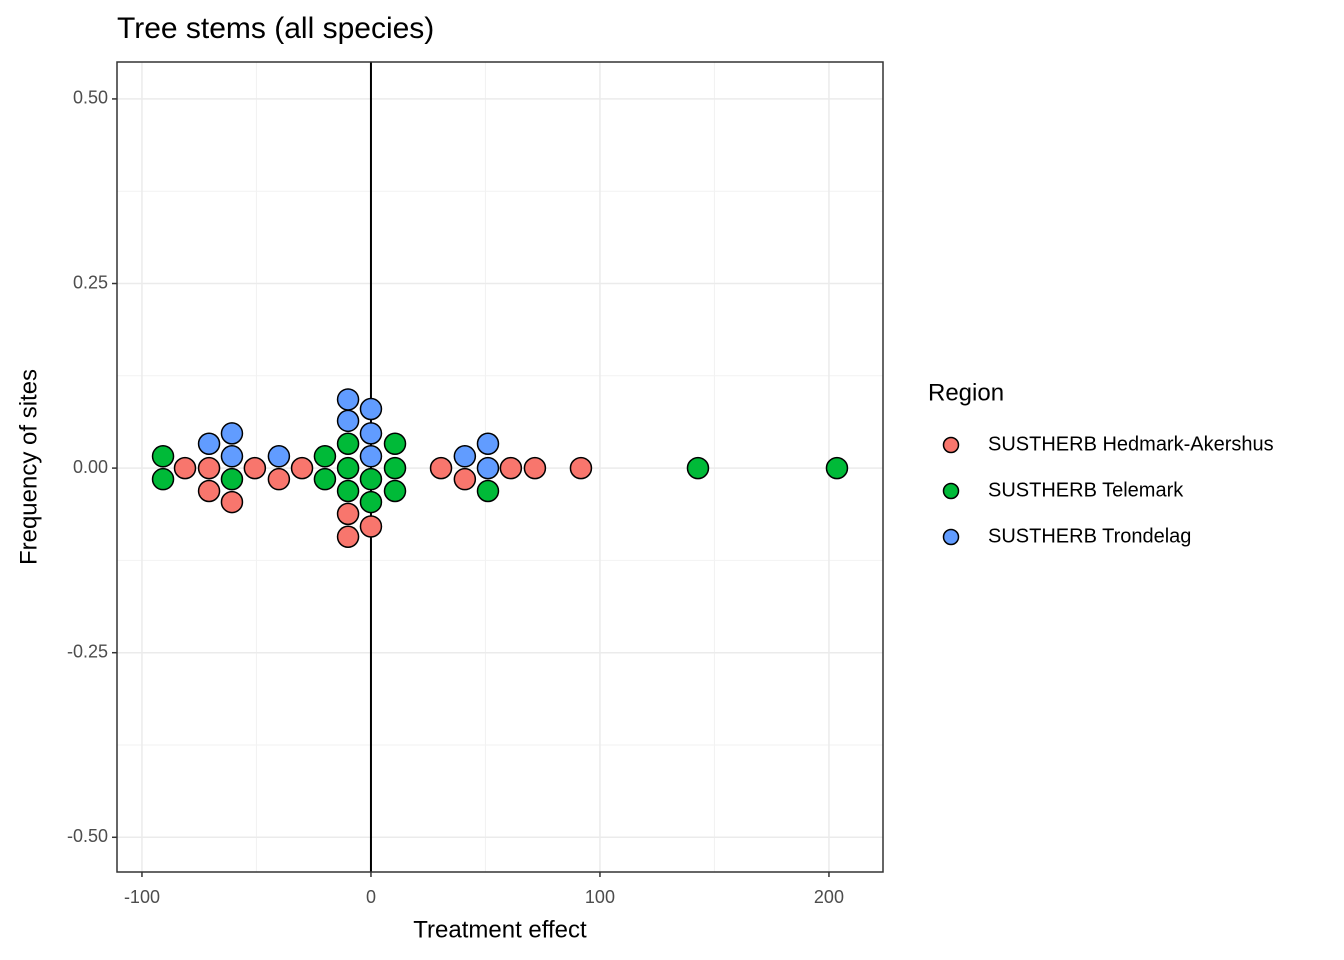  I want to click on legend-title: Region, so click(966, 392).